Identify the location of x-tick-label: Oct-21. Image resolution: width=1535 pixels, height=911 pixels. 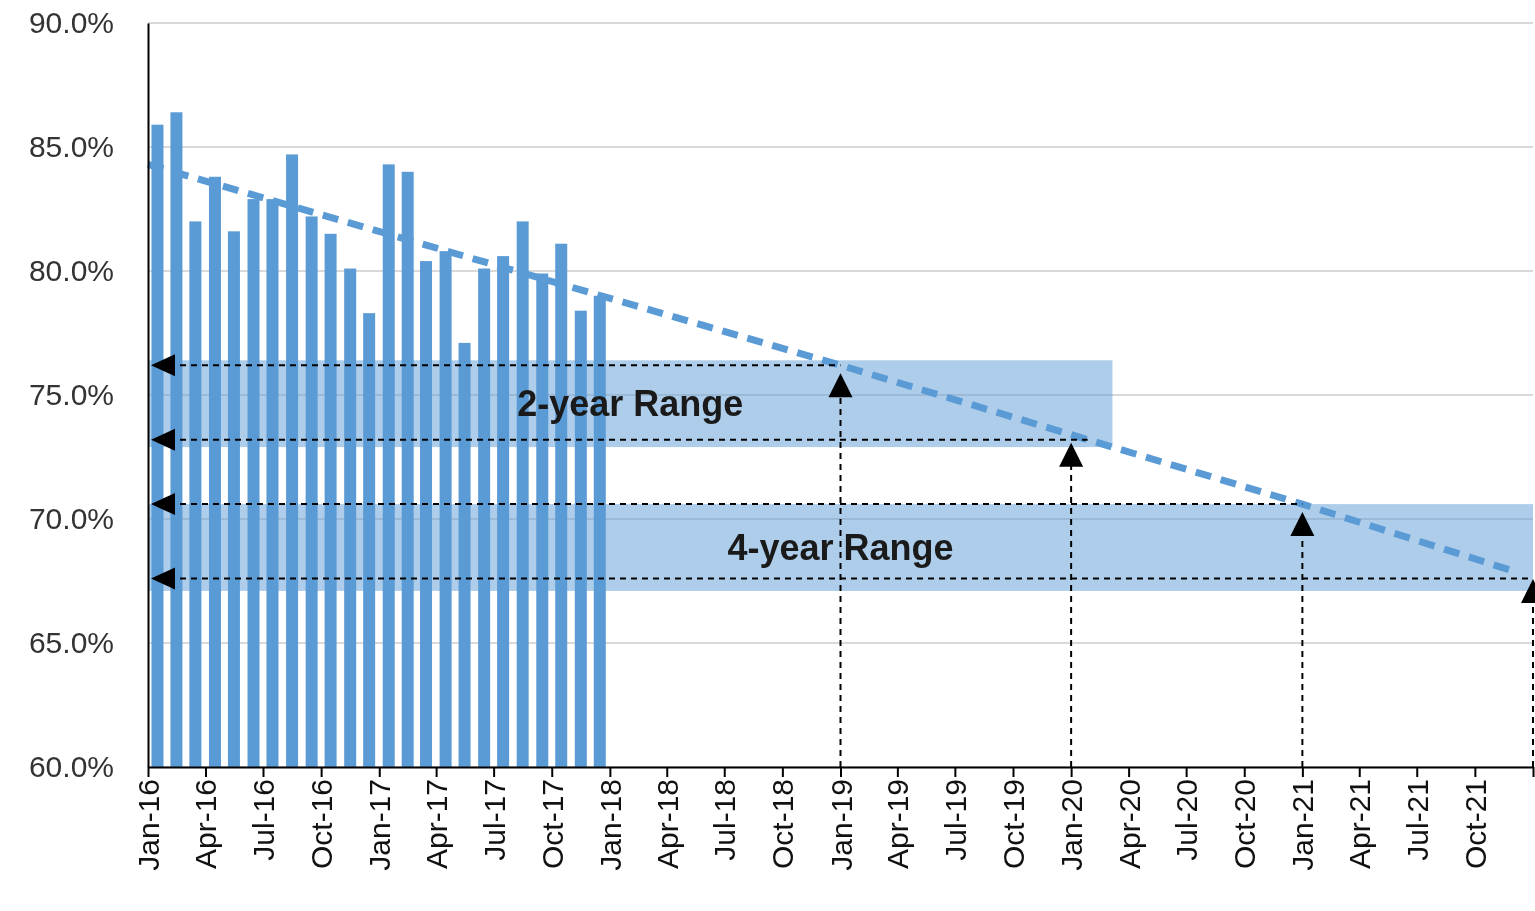
(1475, 824).